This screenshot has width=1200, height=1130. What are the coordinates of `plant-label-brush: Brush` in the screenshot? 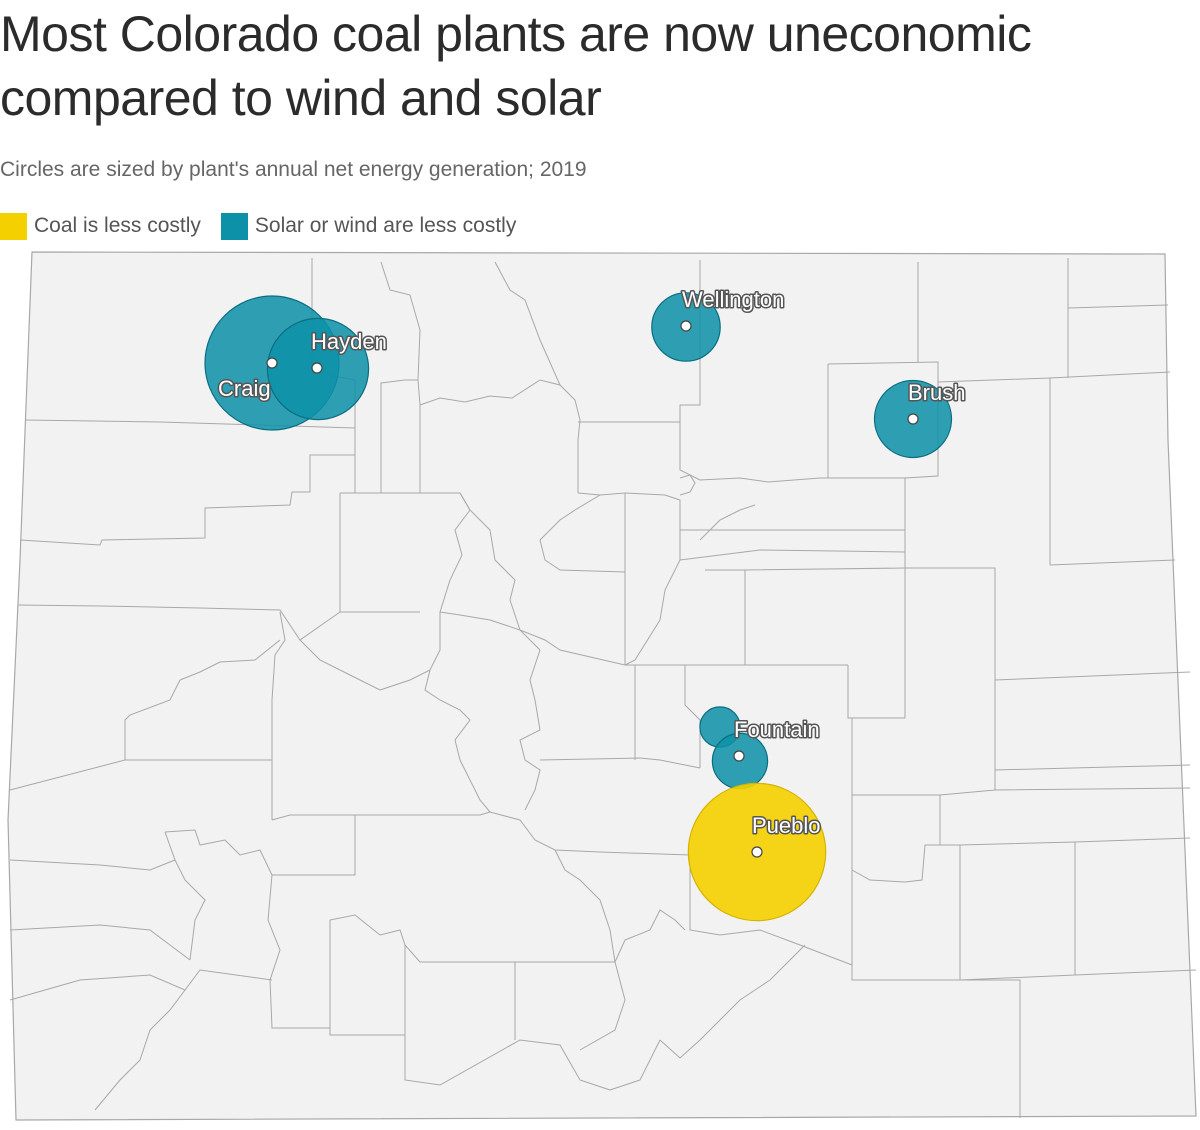 It's located at (936, 392).